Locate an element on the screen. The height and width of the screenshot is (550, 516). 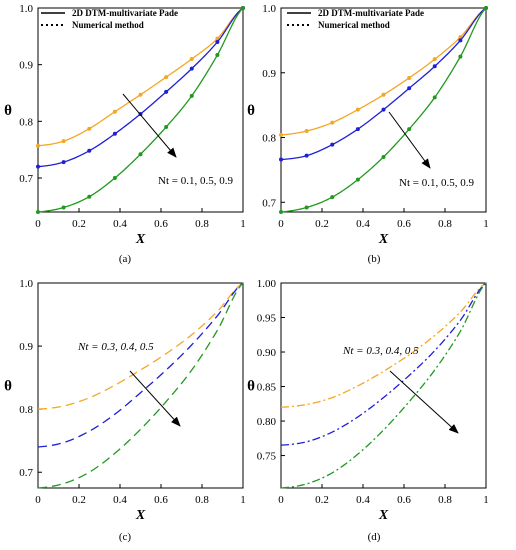
y-tick-label: 0.95 is located at coordinates (267, 319).